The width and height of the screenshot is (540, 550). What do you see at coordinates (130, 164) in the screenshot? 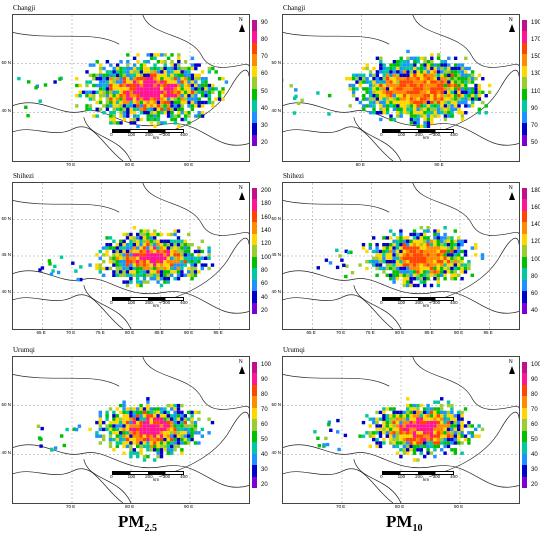
I see `longitude-label: 80 E` at bounding box center [130, 164].